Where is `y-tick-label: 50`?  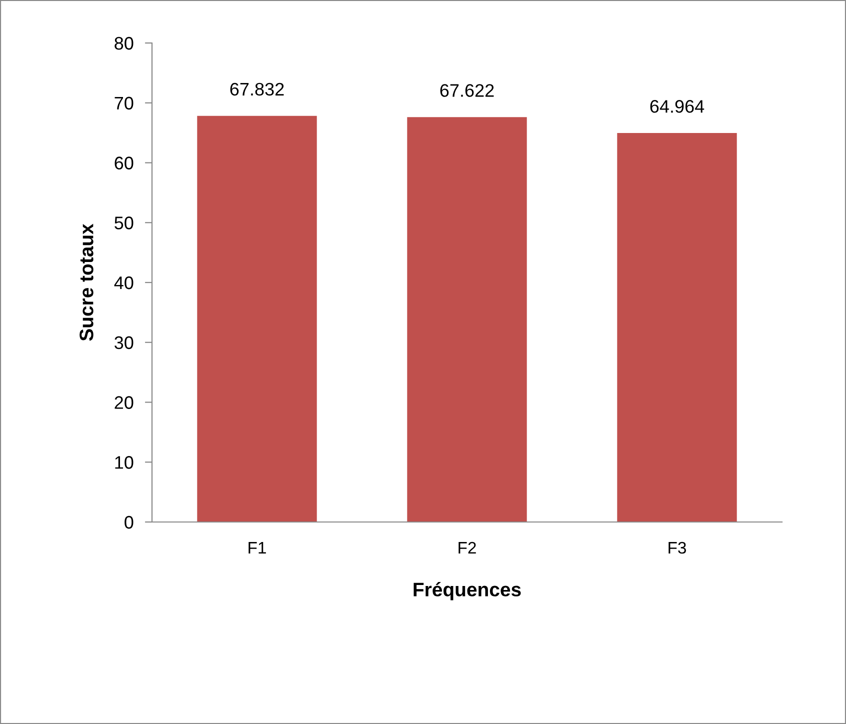
y-tick-label: 50 is located at coordinates (124, 223).